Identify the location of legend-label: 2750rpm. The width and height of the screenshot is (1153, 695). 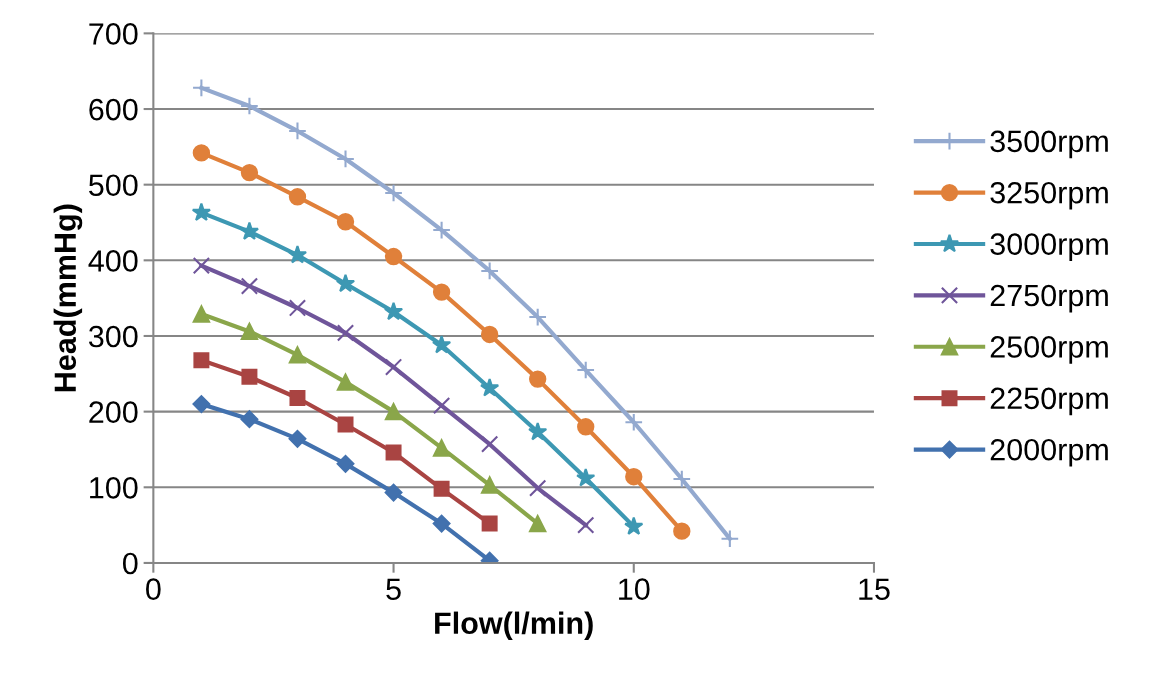
(1049, 298).